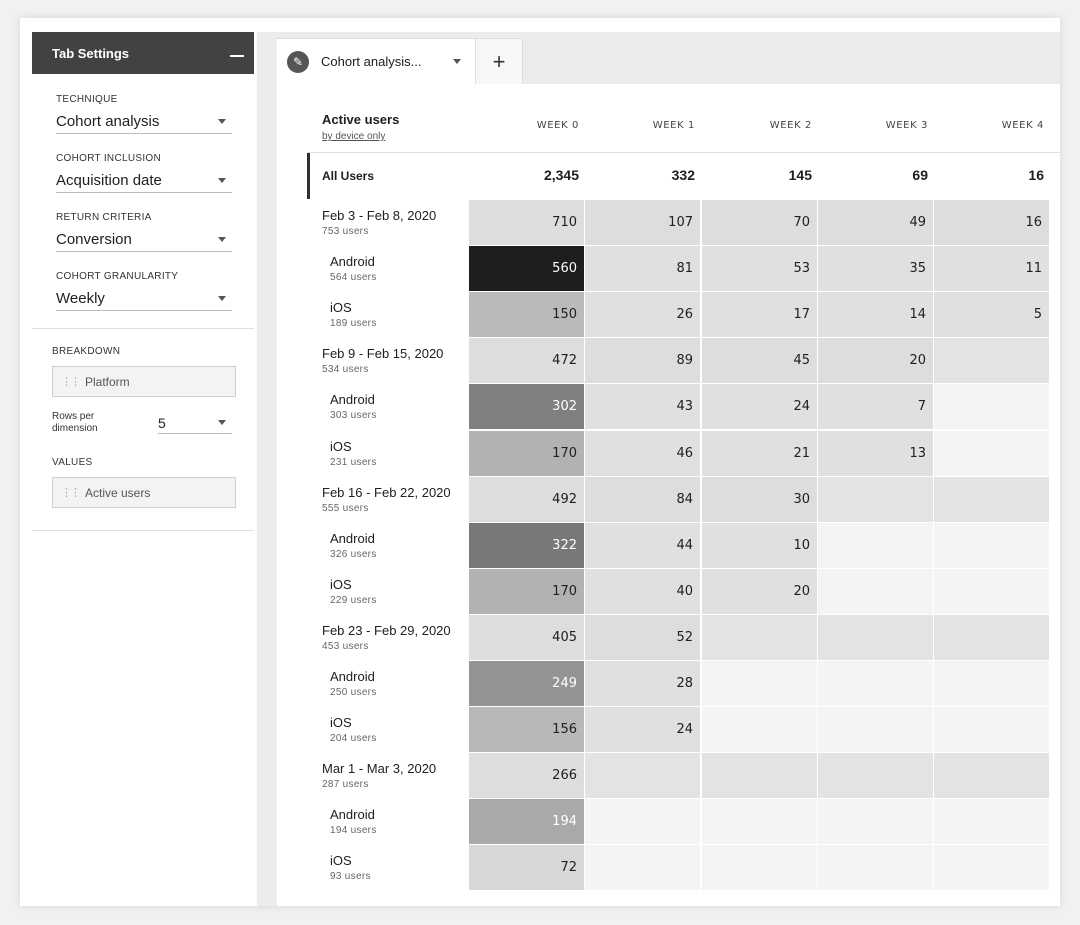 This screenshot has width=1080, height=925. Describe the element at coordinates (642, 315) in the screenshot. I see `cohort-cell: 26` at that location.